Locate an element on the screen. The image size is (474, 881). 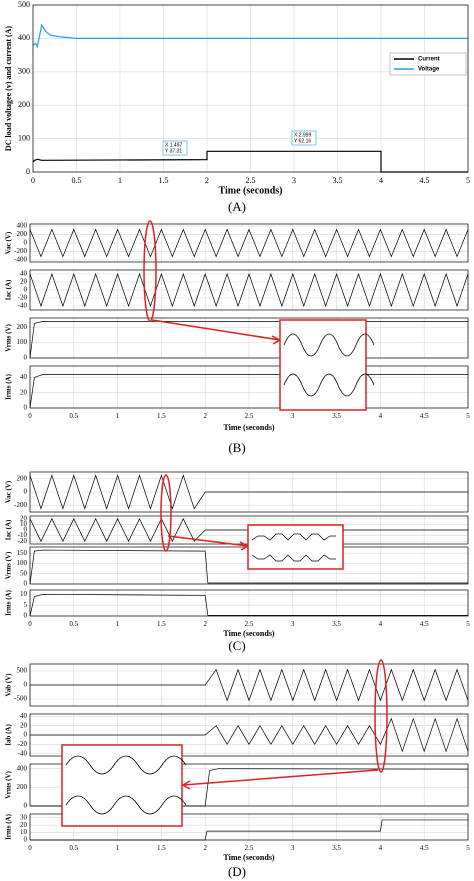
caption: (D) is located at coordinates (237, 871).